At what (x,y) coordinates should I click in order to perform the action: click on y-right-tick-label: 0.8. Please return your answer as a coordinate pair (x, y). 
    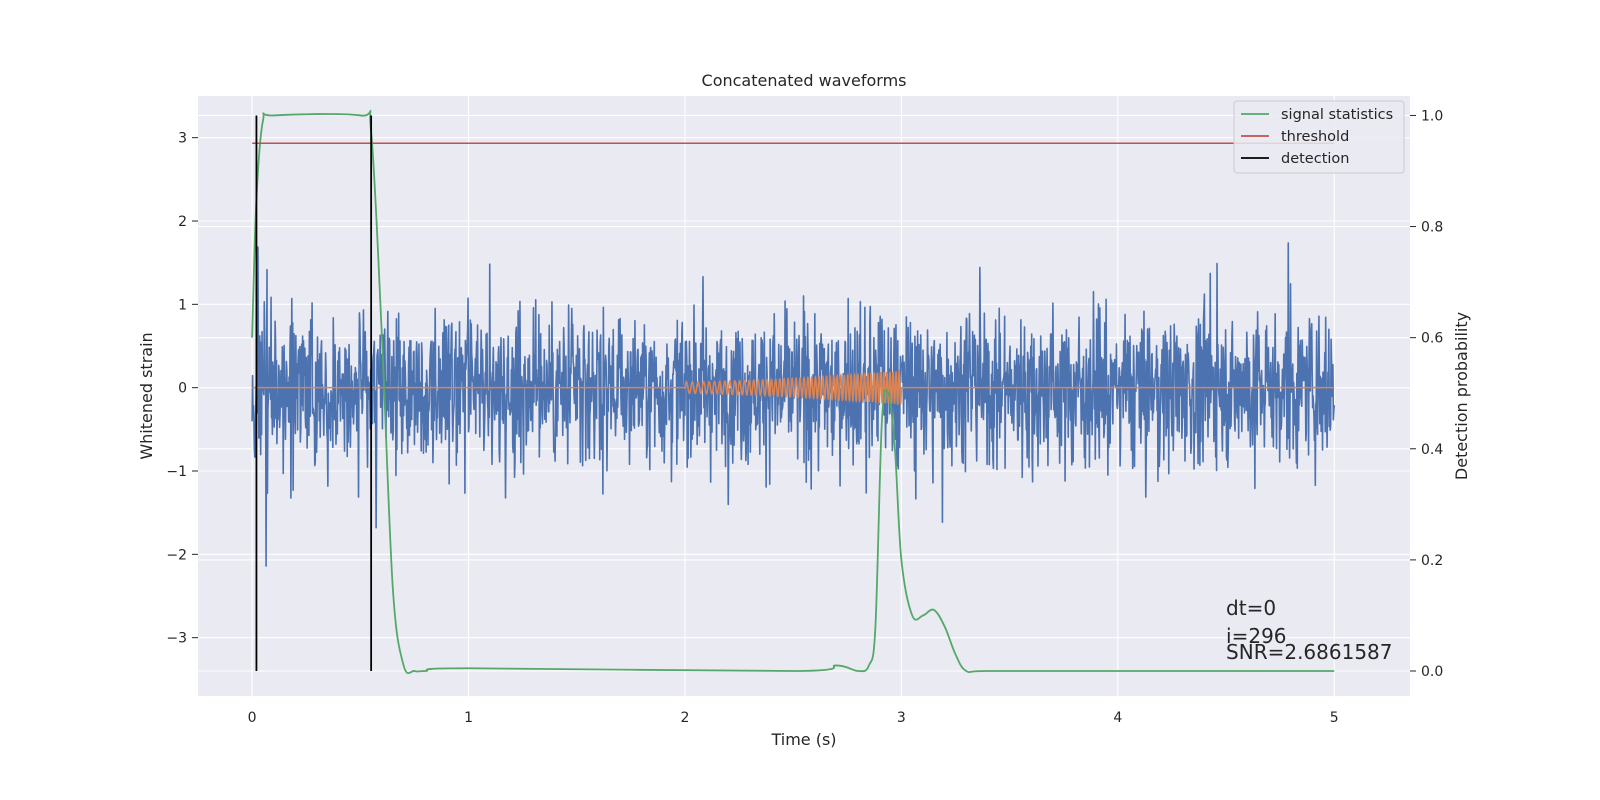
    Looking at the image, I should click on (1432, 228).